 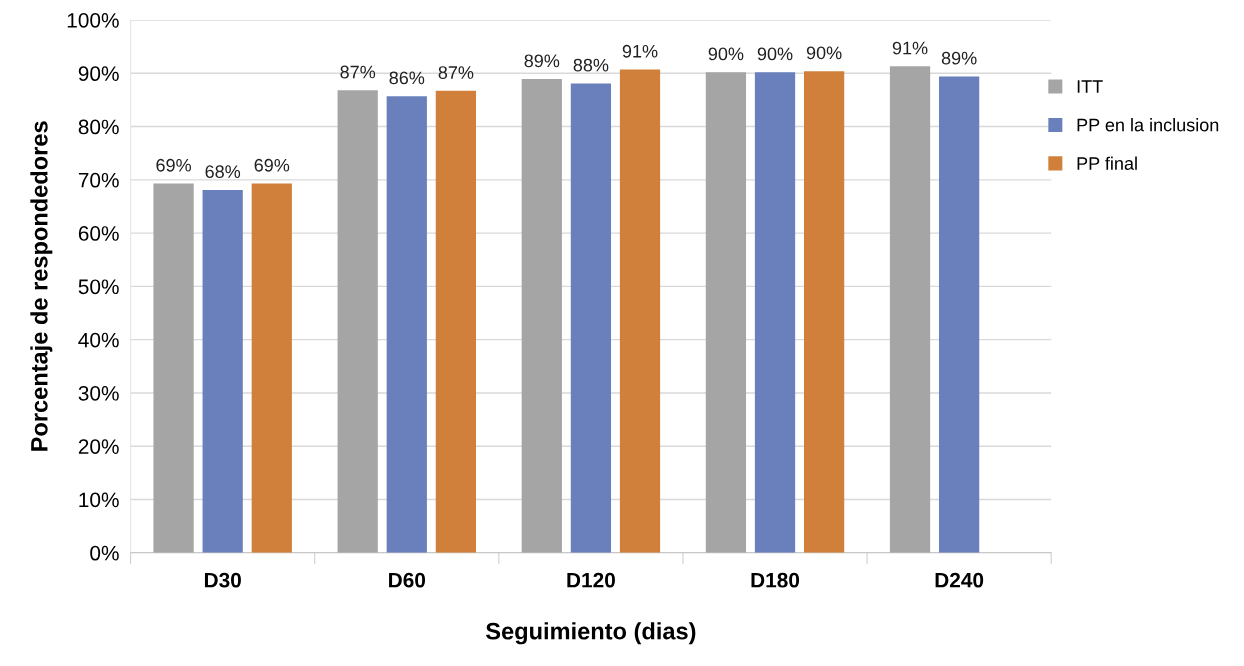 I want to click on y-tick-label: 60%, so click(x=98, y=233).